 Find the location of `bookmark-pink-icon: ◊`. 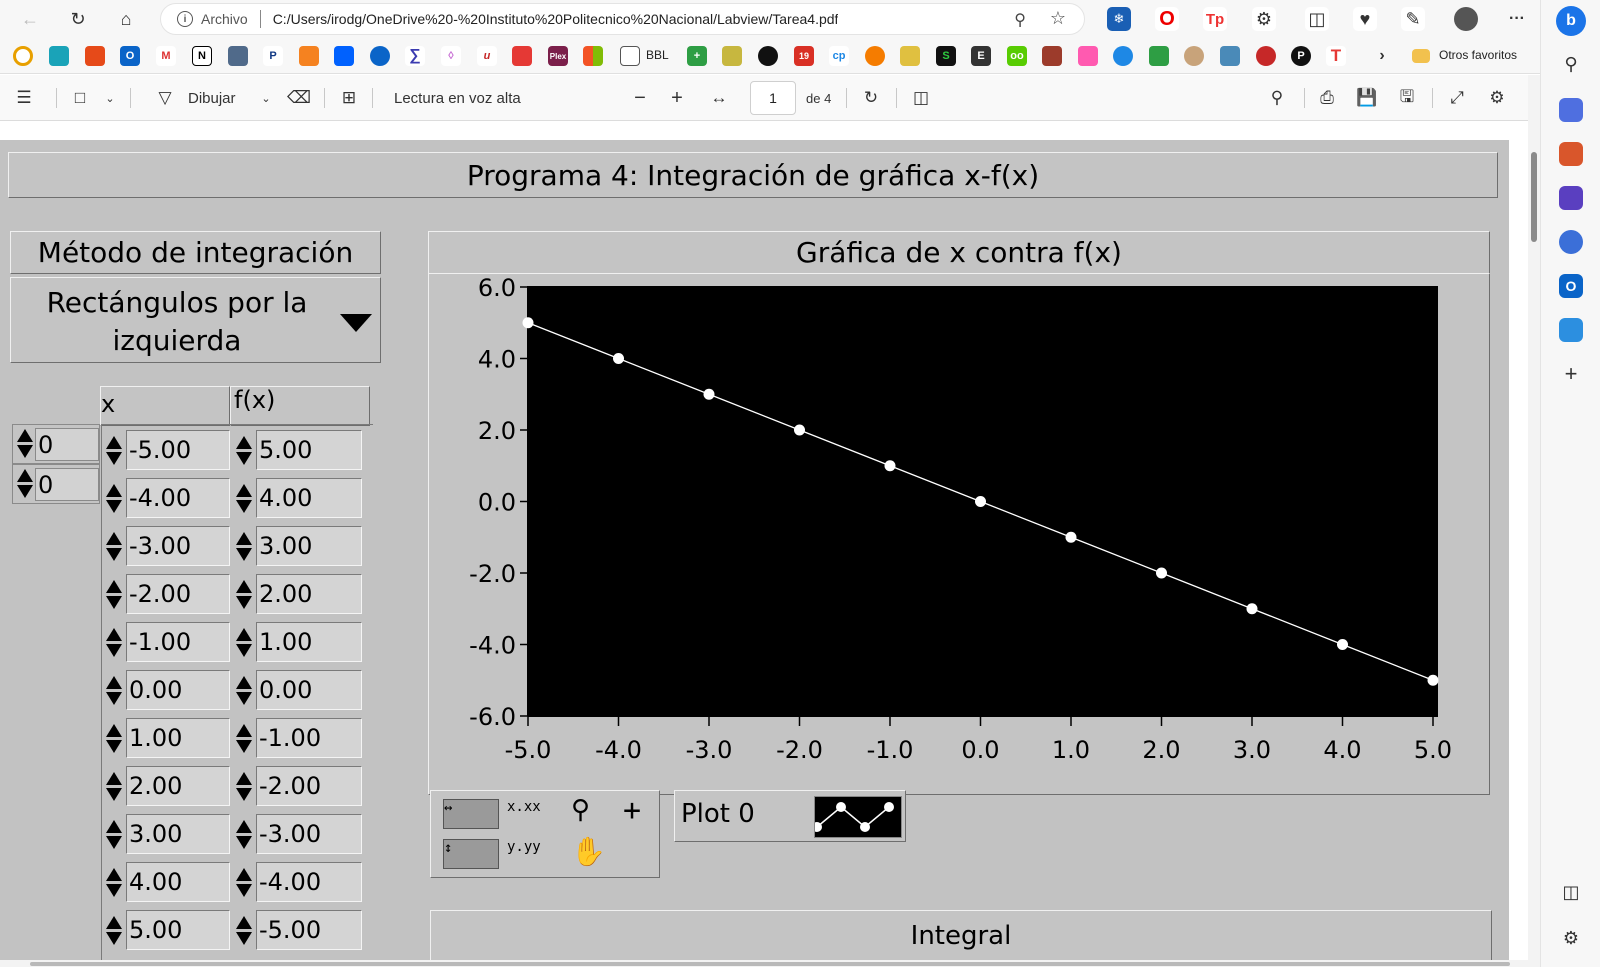

bookmark-pink-icon: ◊ is located at coordinates (451, 56).